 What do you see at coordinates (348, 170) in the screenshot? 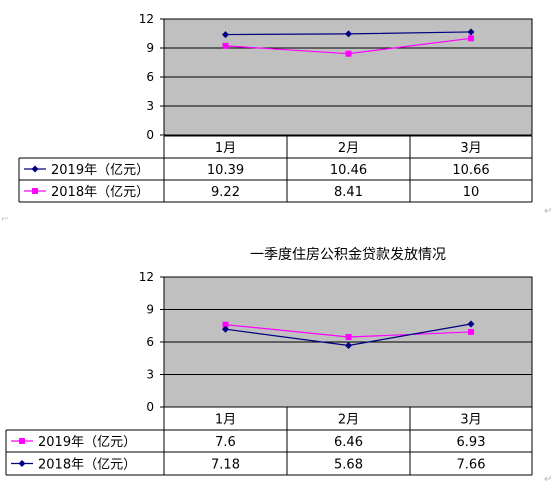
I see `data-label: 10.46` at bounding box center [348, 170].